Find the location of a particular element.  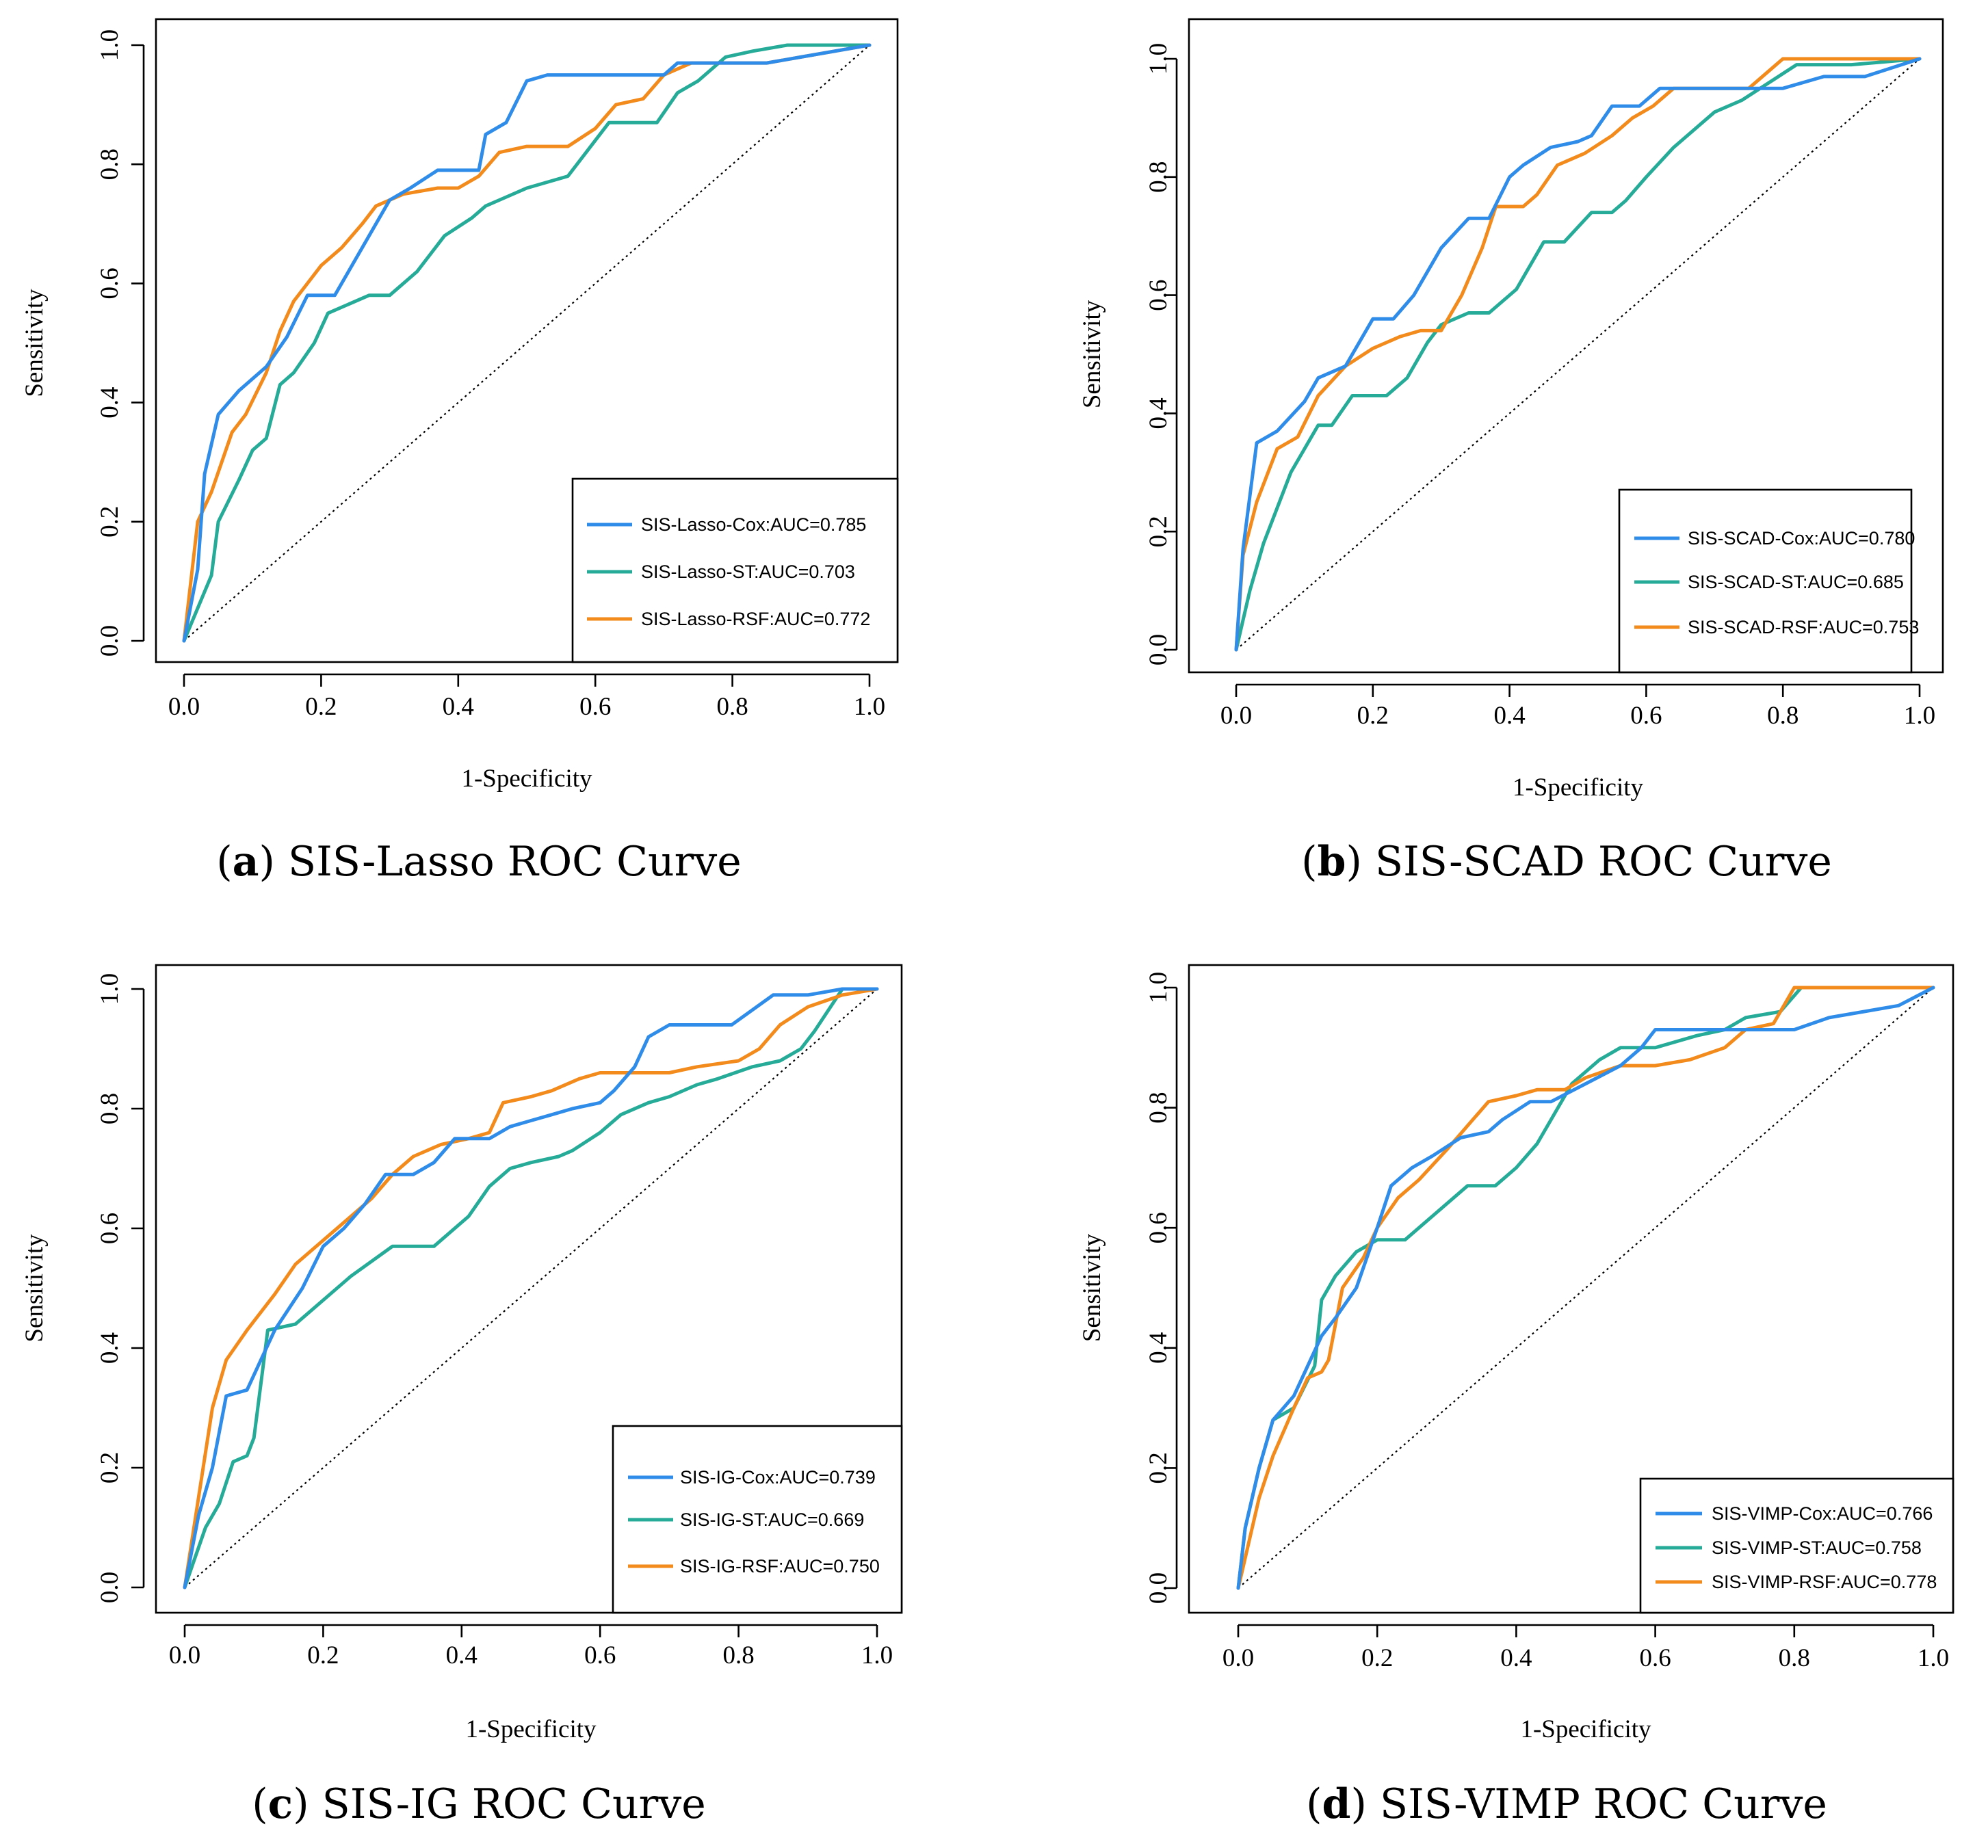

panel-caption: (a) SIS-Lasso ROC Curve is located at coordinates (479, 862).